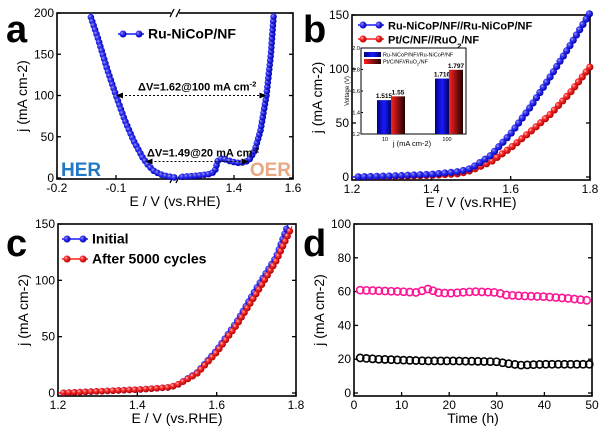 Image resolution: width=600 pixels, height=428 pixels. What do you see at coordinates (339, 15) in the screenshot?
I see `y-tick-label: 150` at bounding box center [339, 15].